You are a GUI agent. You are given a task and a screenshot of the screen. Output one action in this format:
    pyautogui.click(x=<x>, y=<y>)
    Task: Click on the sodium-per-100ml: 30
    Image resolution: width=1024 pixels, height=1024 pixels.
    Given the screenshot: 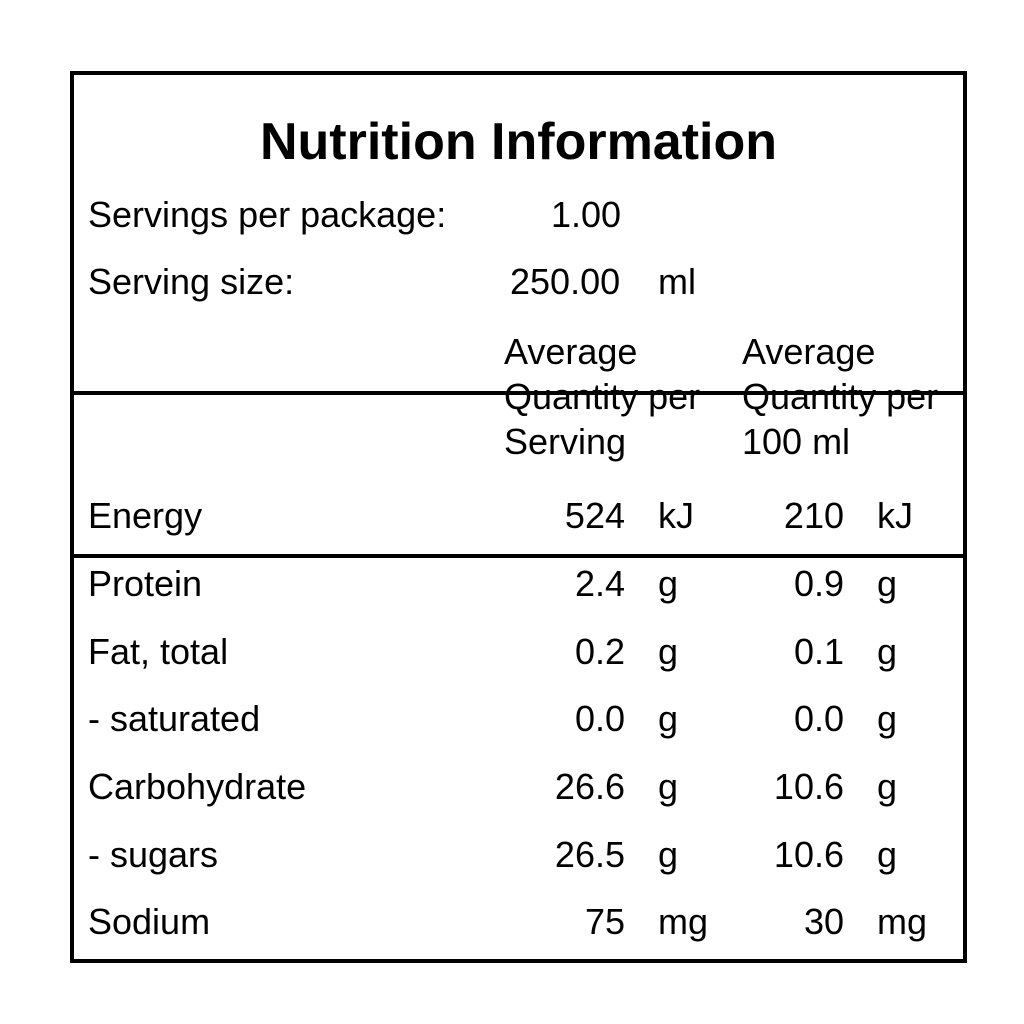 What is the action you would take?
    pyautogui.click(x=823, y=921)
    